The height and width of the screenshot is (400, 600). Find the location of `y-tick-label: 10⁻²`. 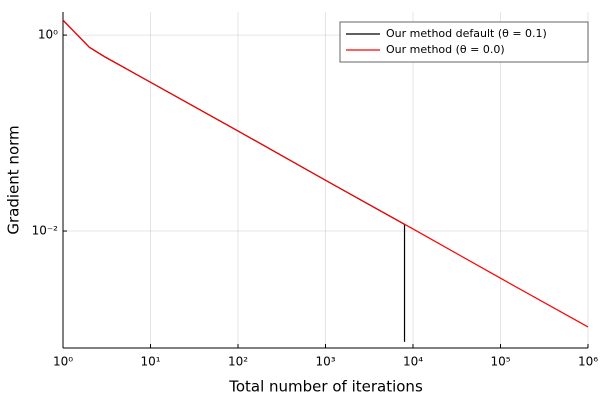

y-tick-label: 10⁻² is located at coordinates (45, 231).